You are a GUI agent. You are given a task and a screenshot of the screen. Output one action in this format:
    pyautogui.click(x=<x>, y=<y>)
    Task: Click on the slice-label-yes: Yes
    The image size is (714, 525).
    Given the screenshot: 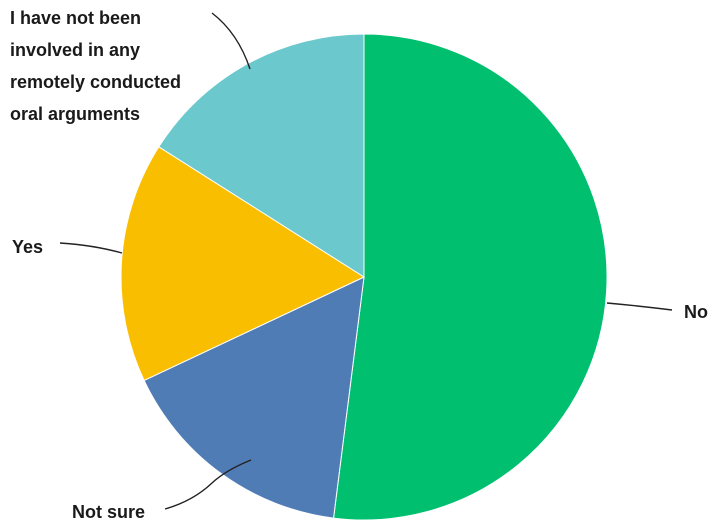 What is the action you would take?
    pyautogui.click(x=27, y=247)
    